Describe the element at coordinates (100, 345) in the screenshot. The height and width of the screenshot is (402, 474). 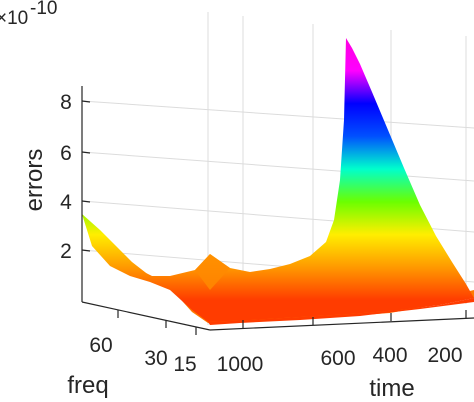
I see `y-tick-label: 60` at that location.